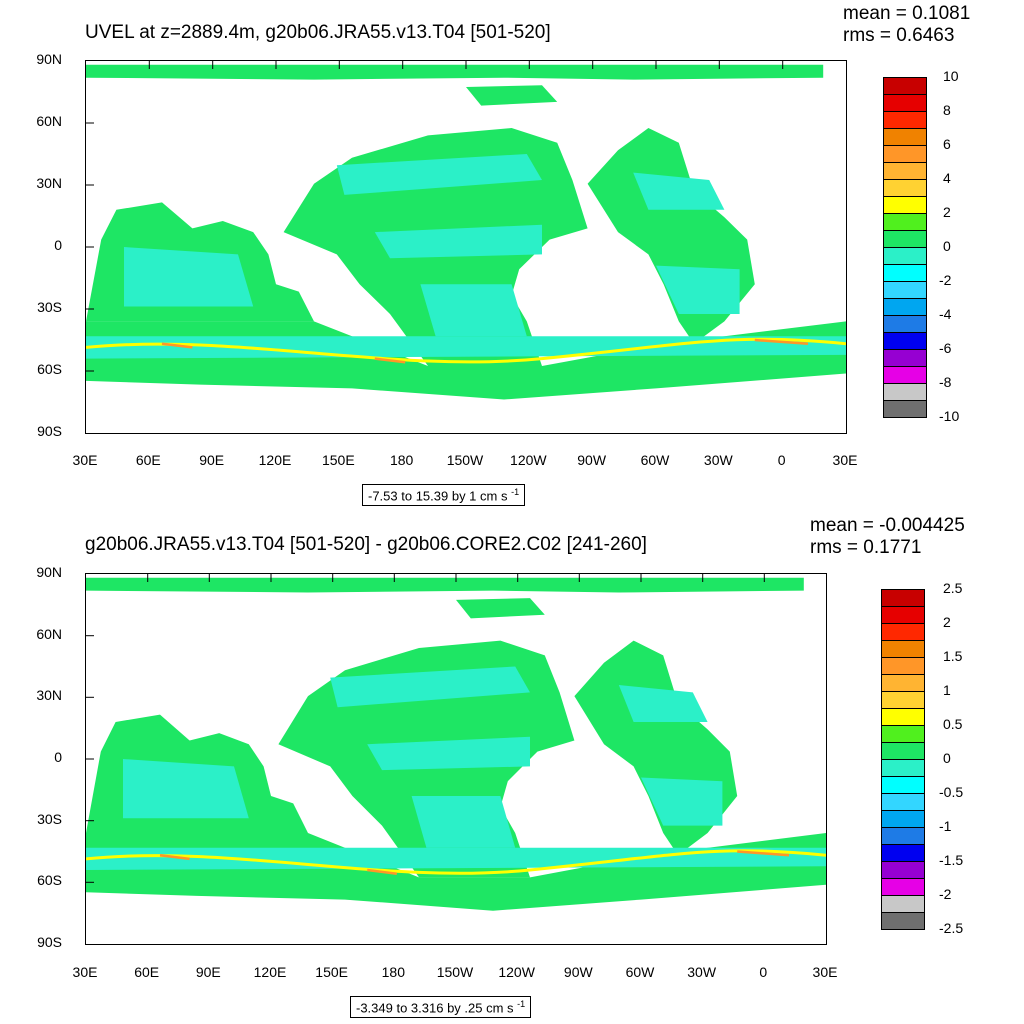 The image size is (1024, 1024). What do you see at coordinates (331, 972) in the screenshot?
I see `longitude-label: 150E` at bounding box center [331, 972].